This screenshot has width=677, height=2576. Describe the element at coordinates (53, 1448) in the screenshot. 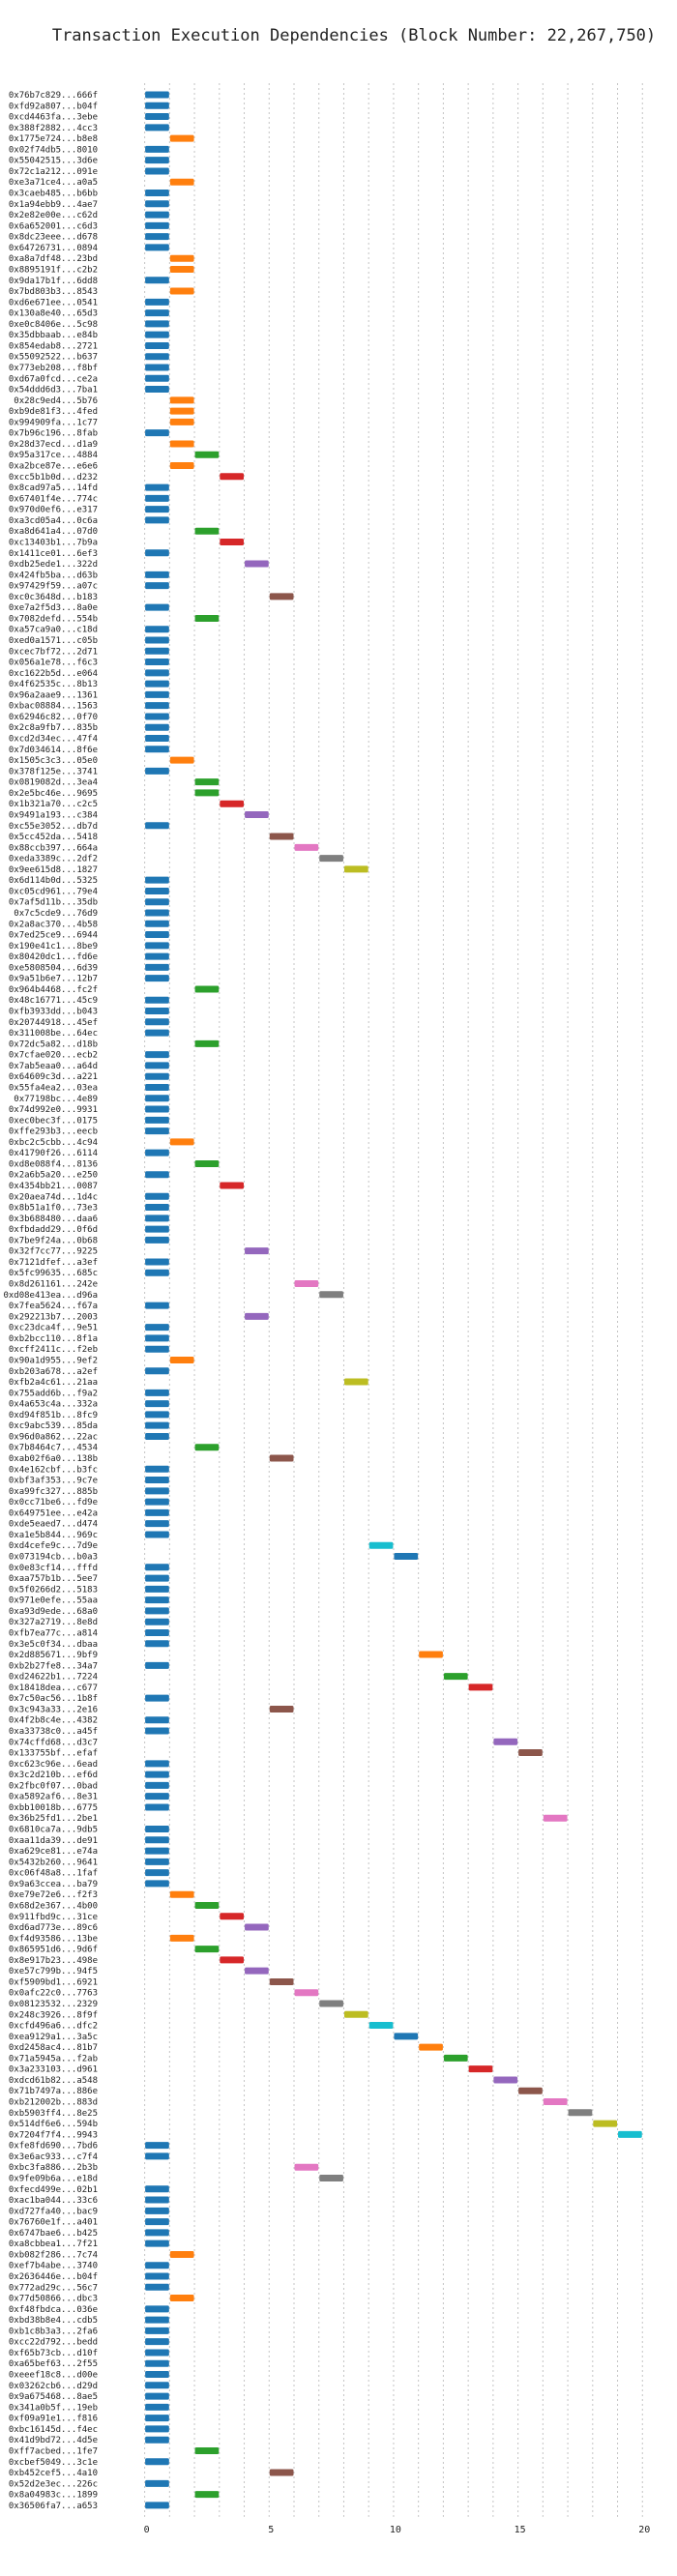

I see `y-tick-label: 0x7b8464c7...4534` at that location.